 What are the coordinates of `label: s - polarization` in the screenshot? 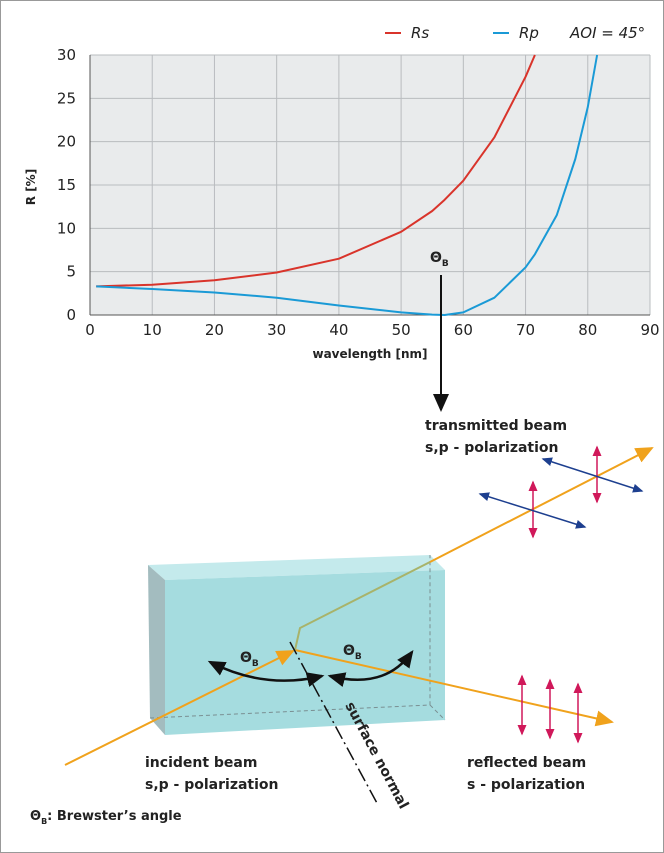 It's located at (526, 785).